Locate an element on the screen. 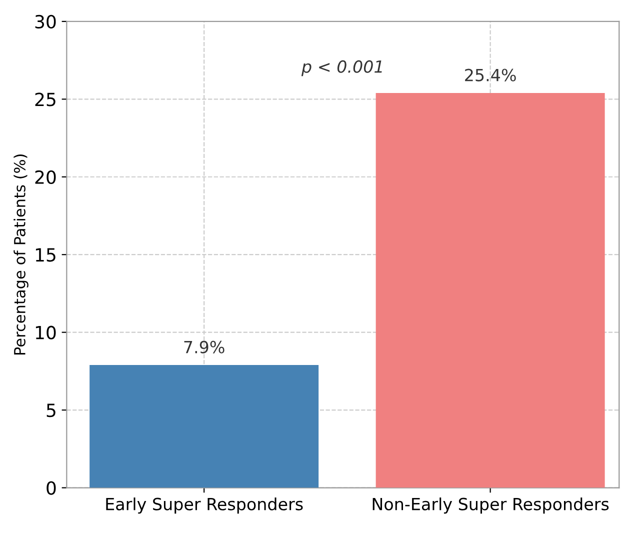 The image size is (635, 536). data-label: 25.4% is located at coordinates (490, 75).